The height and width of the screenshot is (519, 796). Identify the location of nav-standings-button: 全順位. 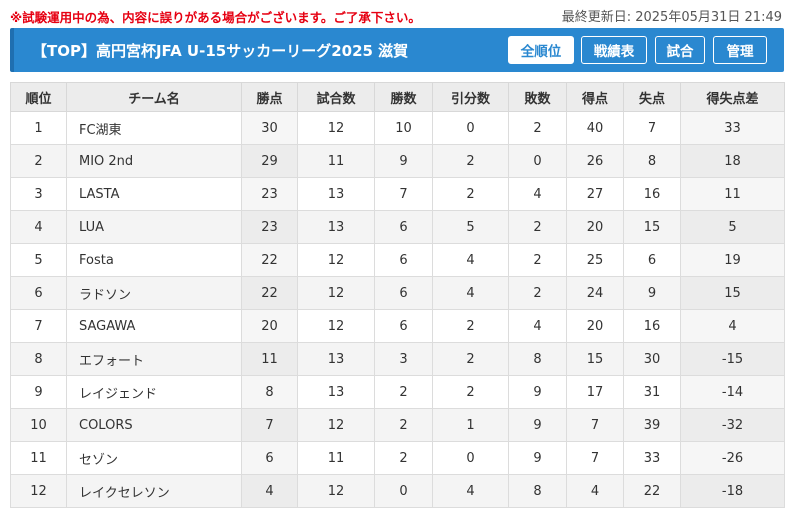
(541, 50).